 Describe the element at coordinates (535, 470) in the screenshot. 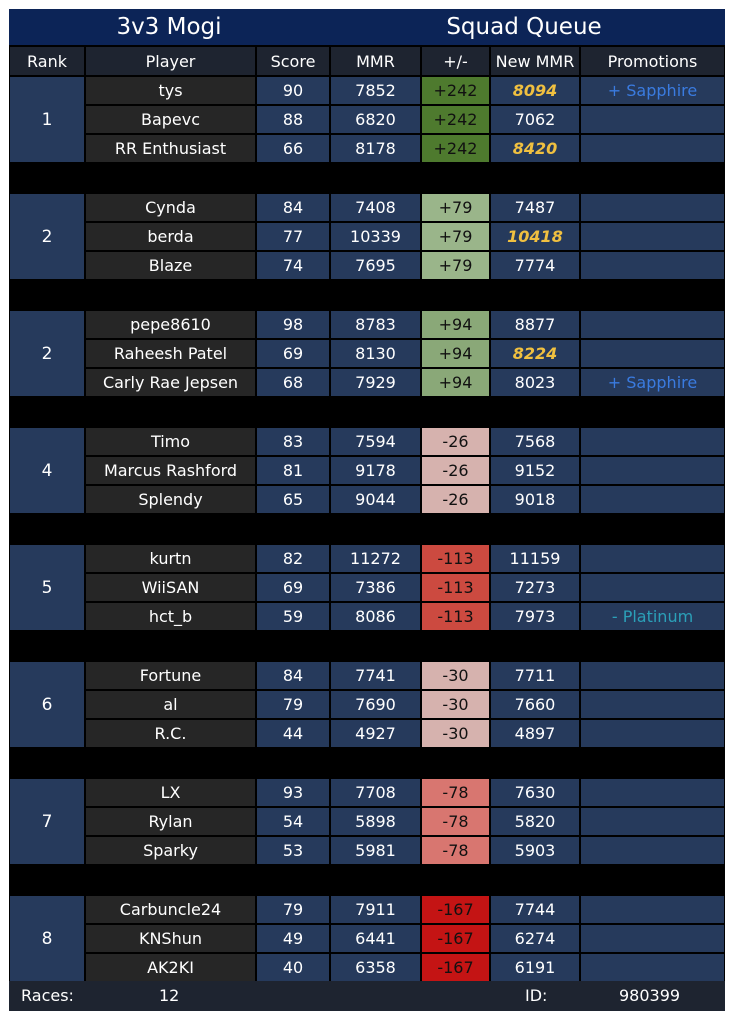

I see `new-mmr-cell: 9152` at that location.